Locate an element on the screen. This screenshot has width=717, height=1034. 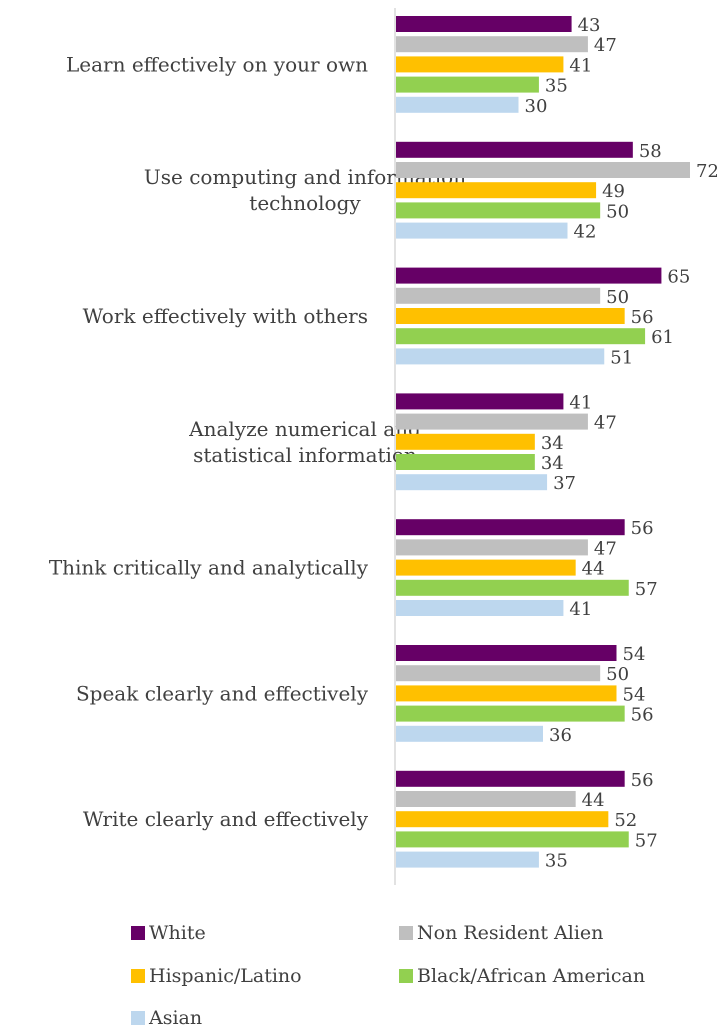
bar-learn-effectively-on-your-own-white is located at coordinates (484, 24).